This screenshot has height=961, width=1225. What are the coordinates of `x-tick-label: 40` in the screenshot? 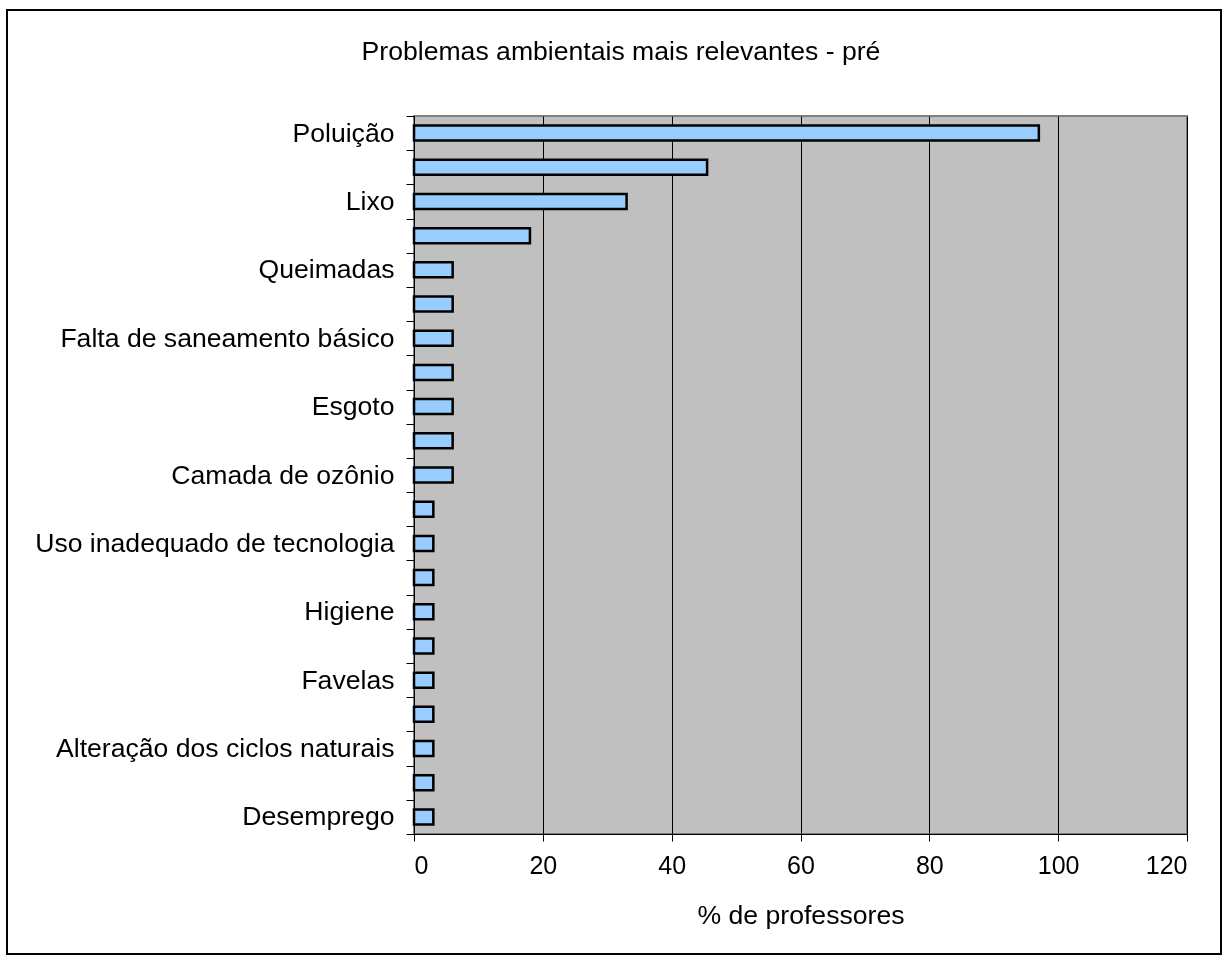 It's located at (672, 864).